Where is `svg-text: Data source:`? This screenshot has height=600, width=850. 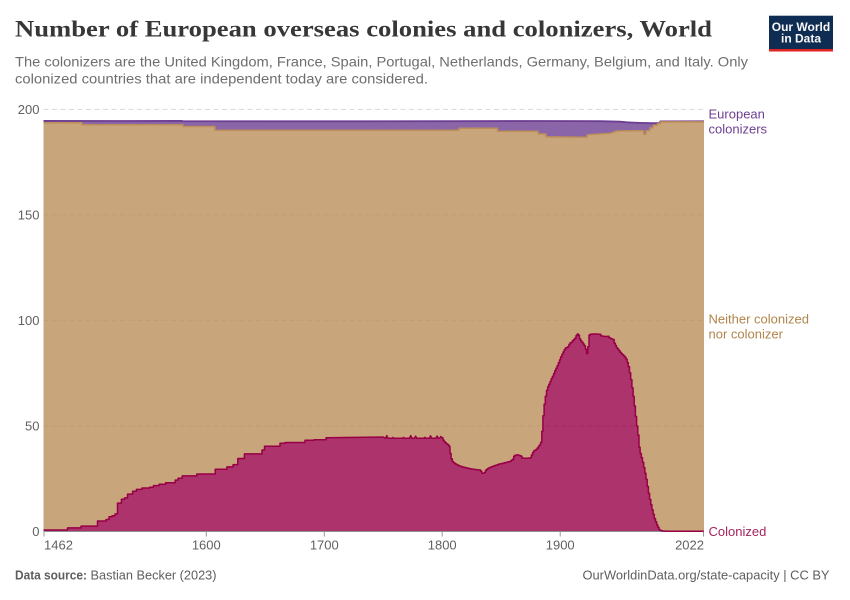 svg-text: Data source: is located at coordinates (51, 576).